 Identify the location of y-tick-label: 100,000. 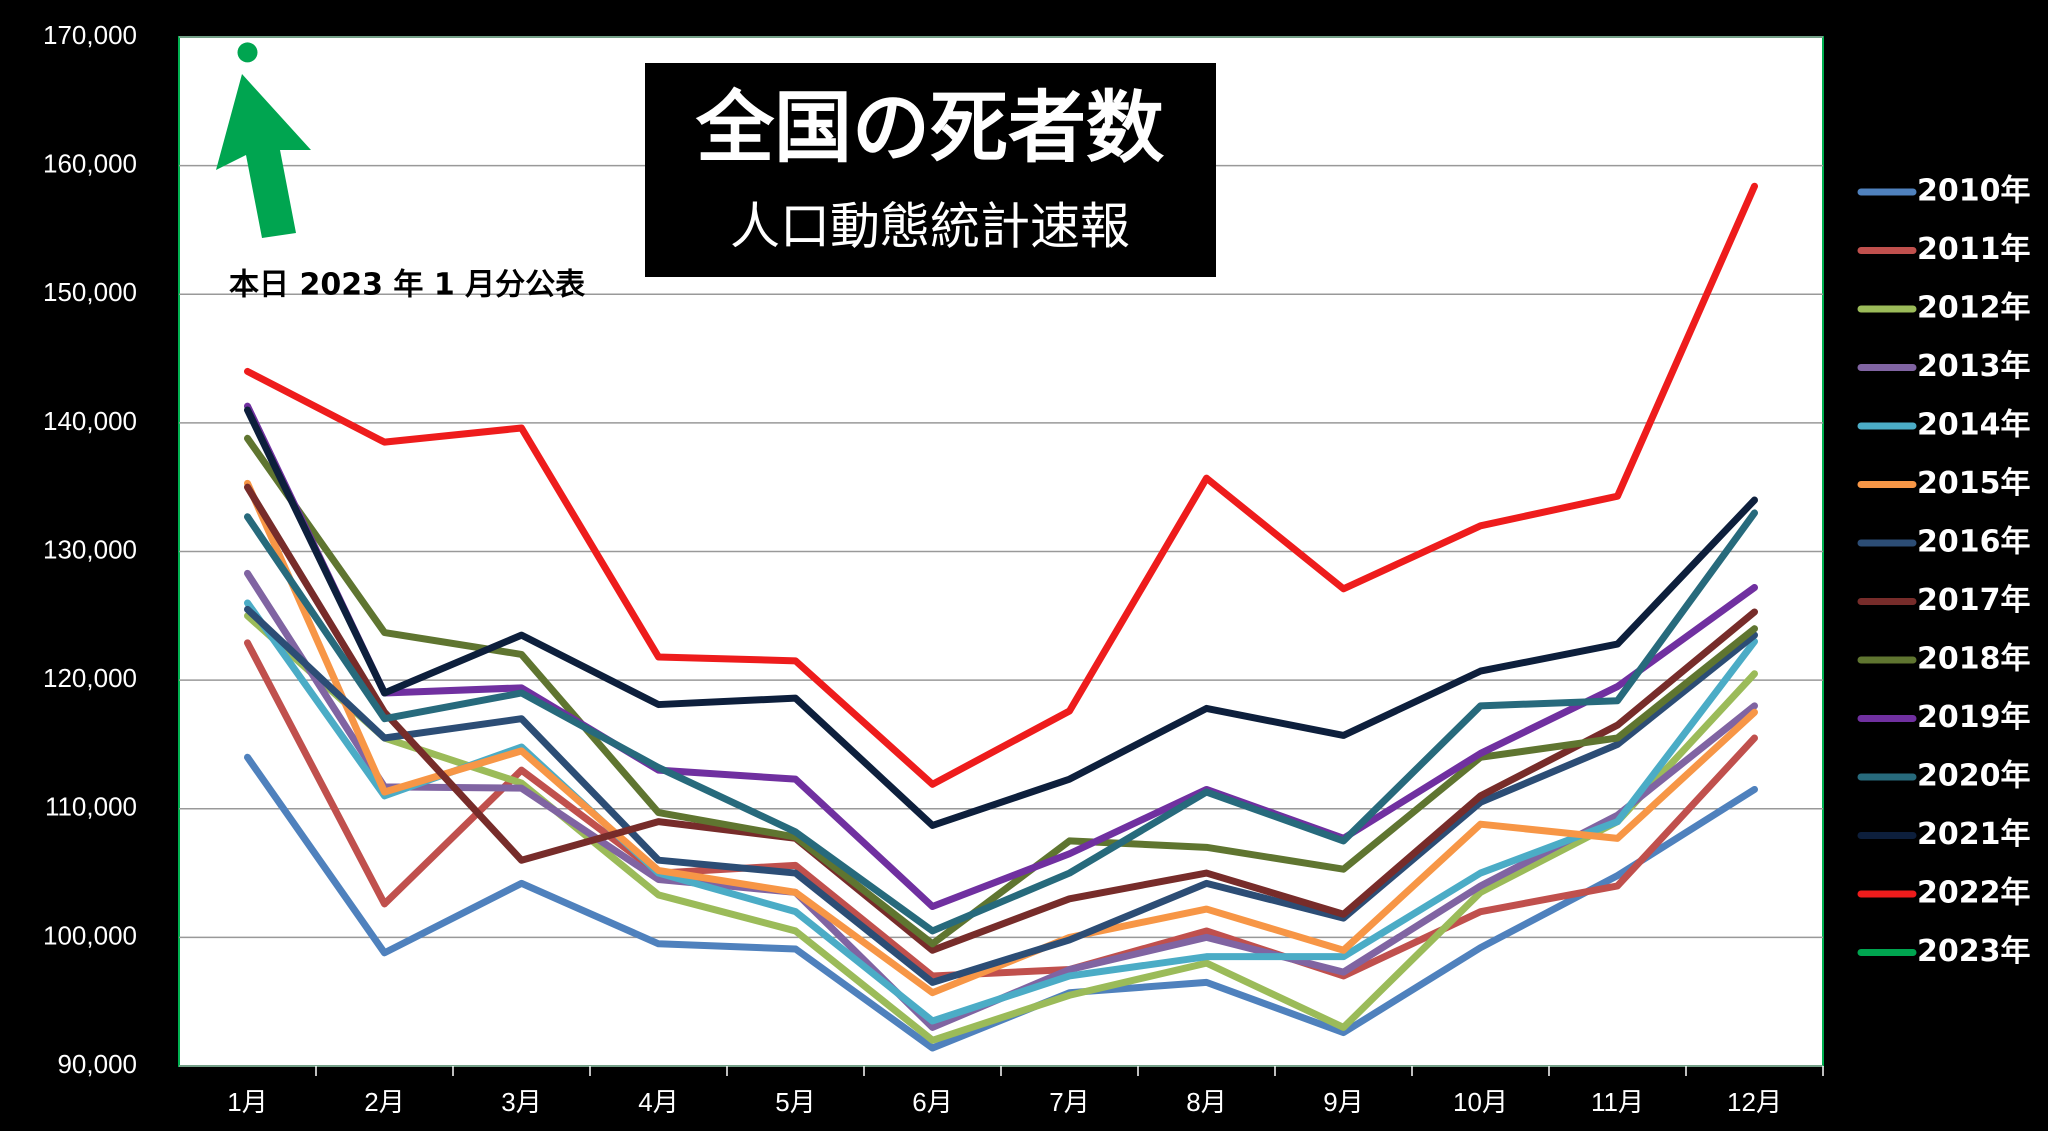
(90, 935).